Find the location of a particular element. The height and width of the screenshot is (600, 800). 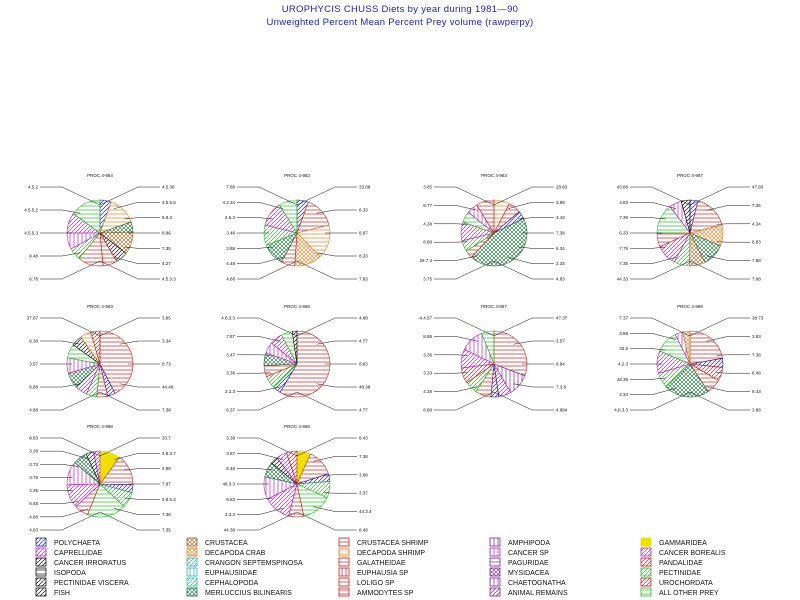

slice-value-label: 8.73 is located at coordinates (166, 364).